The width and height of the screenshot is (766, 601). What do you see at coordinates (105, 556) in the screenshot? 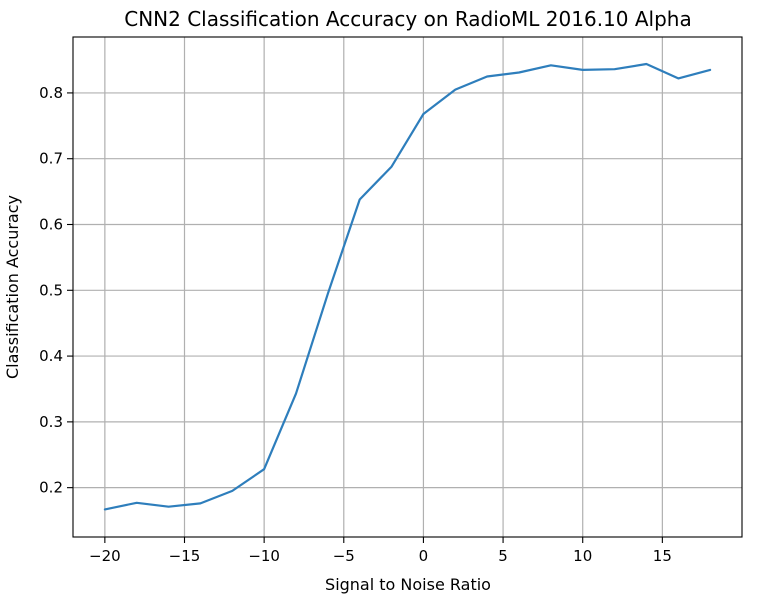
I see `x-tick-label: −20` at bounding box center [105, 556].